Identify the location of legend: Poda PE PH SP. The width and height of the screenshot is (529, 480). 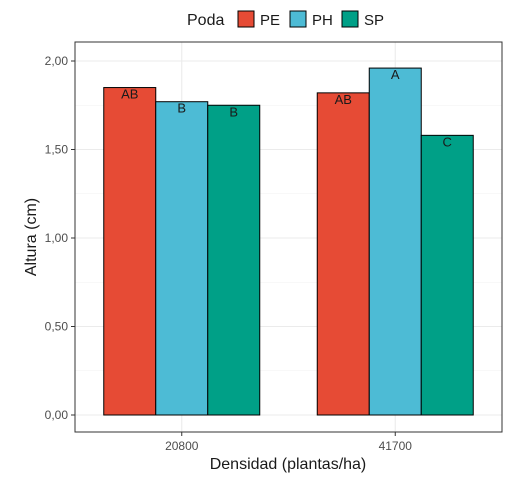
(285, 19).